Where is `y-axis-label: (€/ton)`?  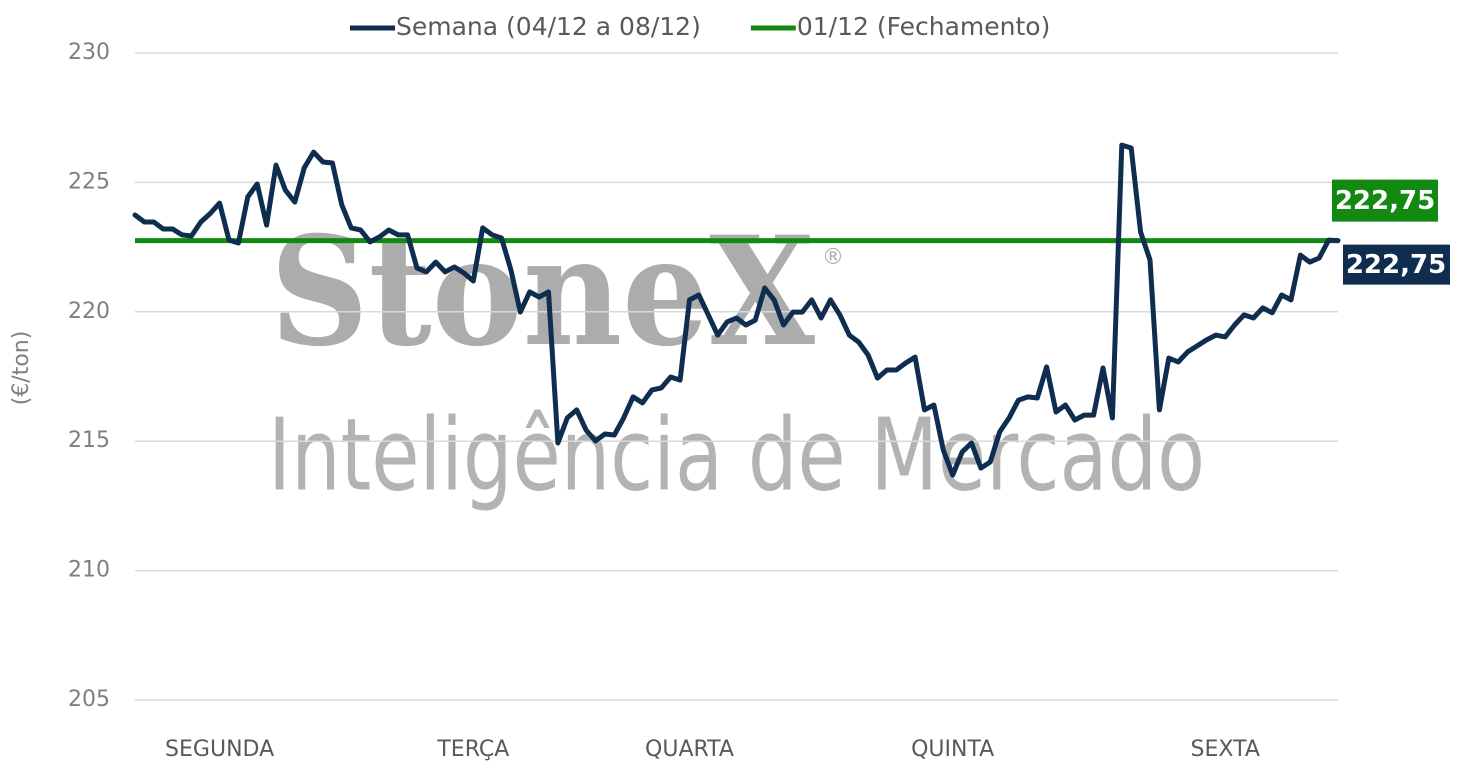
y-axis-label: (€/ton) is located at coordinates (21, 368).